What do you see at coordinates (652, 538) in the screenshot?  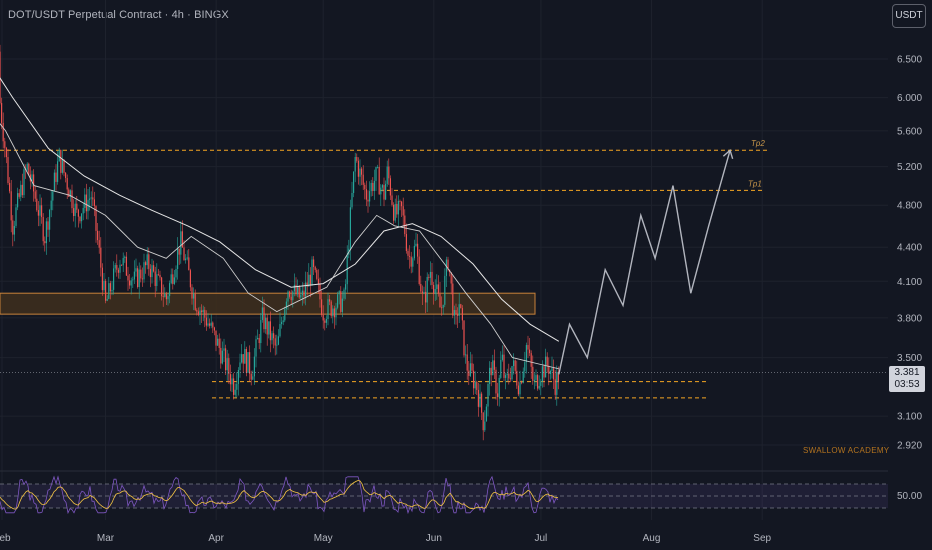 I see `x-tick-label: Aug` at bounding box center [652, 538].